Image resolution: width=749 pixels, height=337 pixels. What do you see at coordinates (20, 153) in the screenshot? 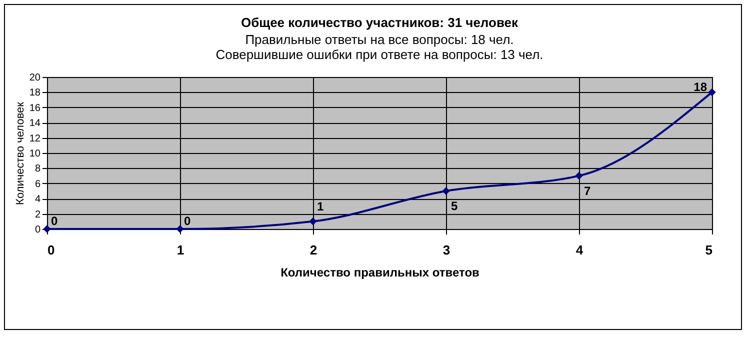
I see `y-axis-title: Количество человек` at bounding box center [20, 153].